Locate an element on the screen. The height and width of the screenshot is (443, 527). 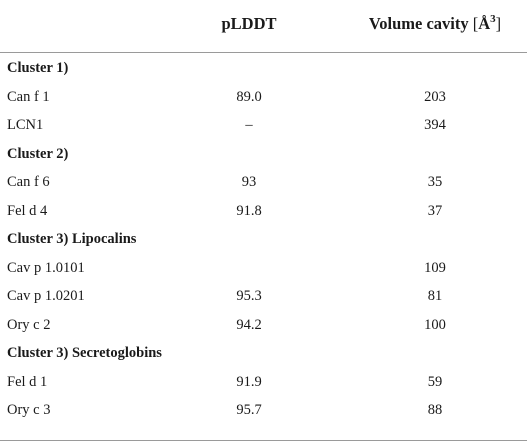
volume-value: 88 is located at coordinates (435, 410).